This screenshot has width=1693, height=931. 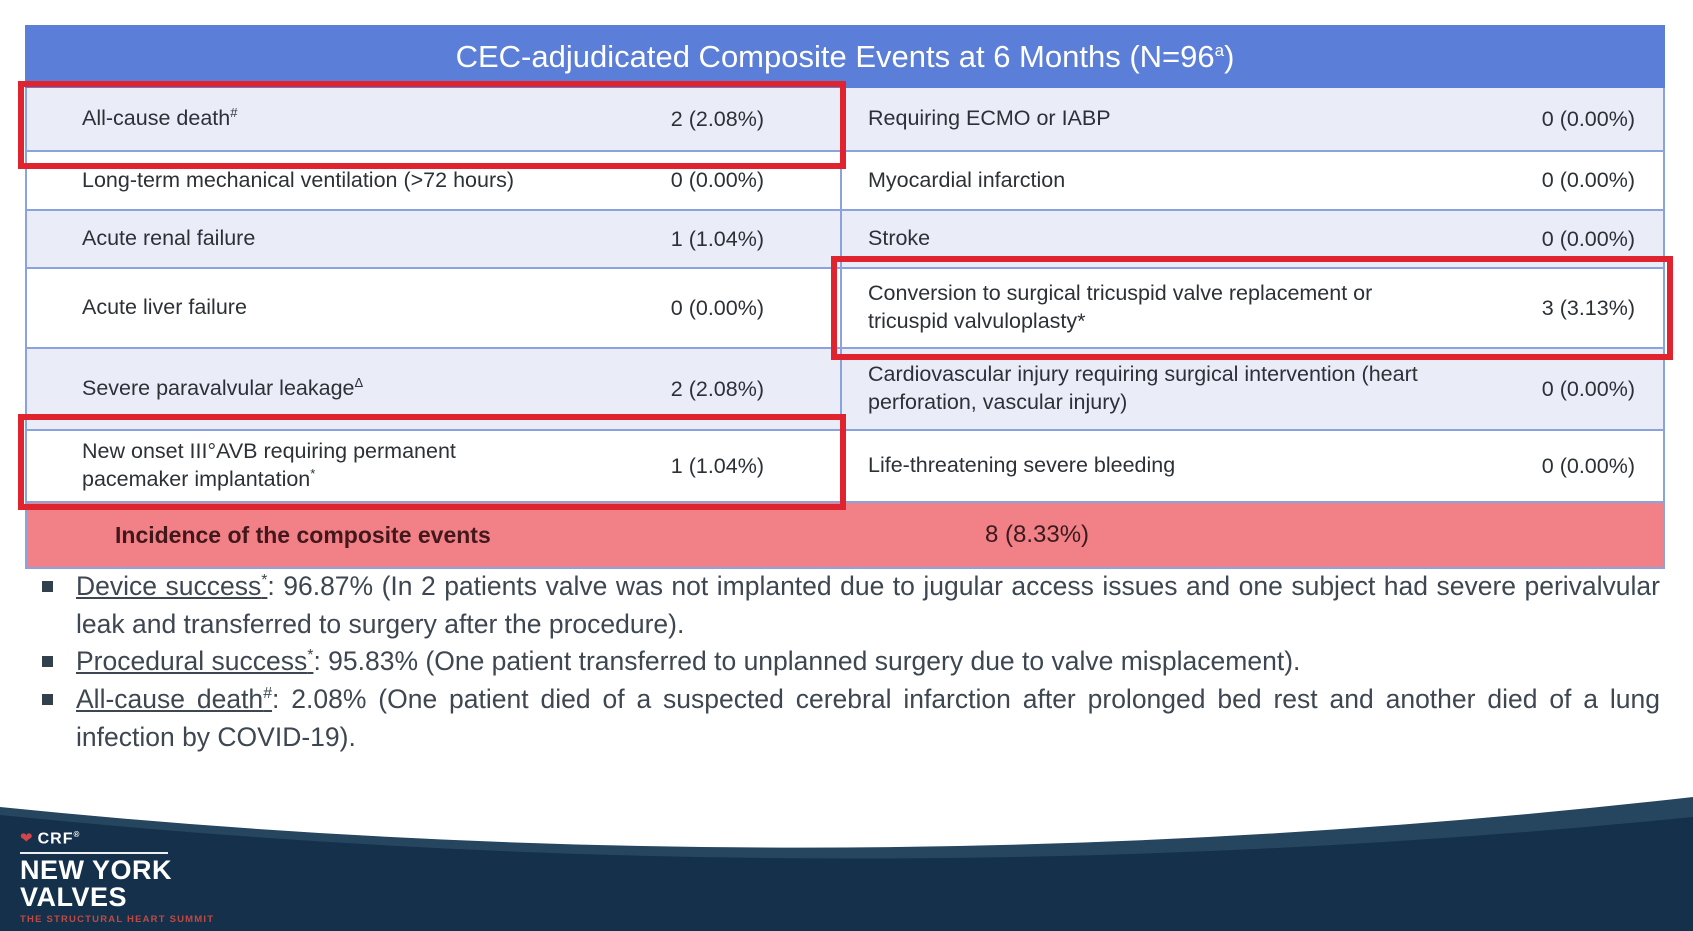 I want to click on table-title-close: ), so click(x=1229, y=56).